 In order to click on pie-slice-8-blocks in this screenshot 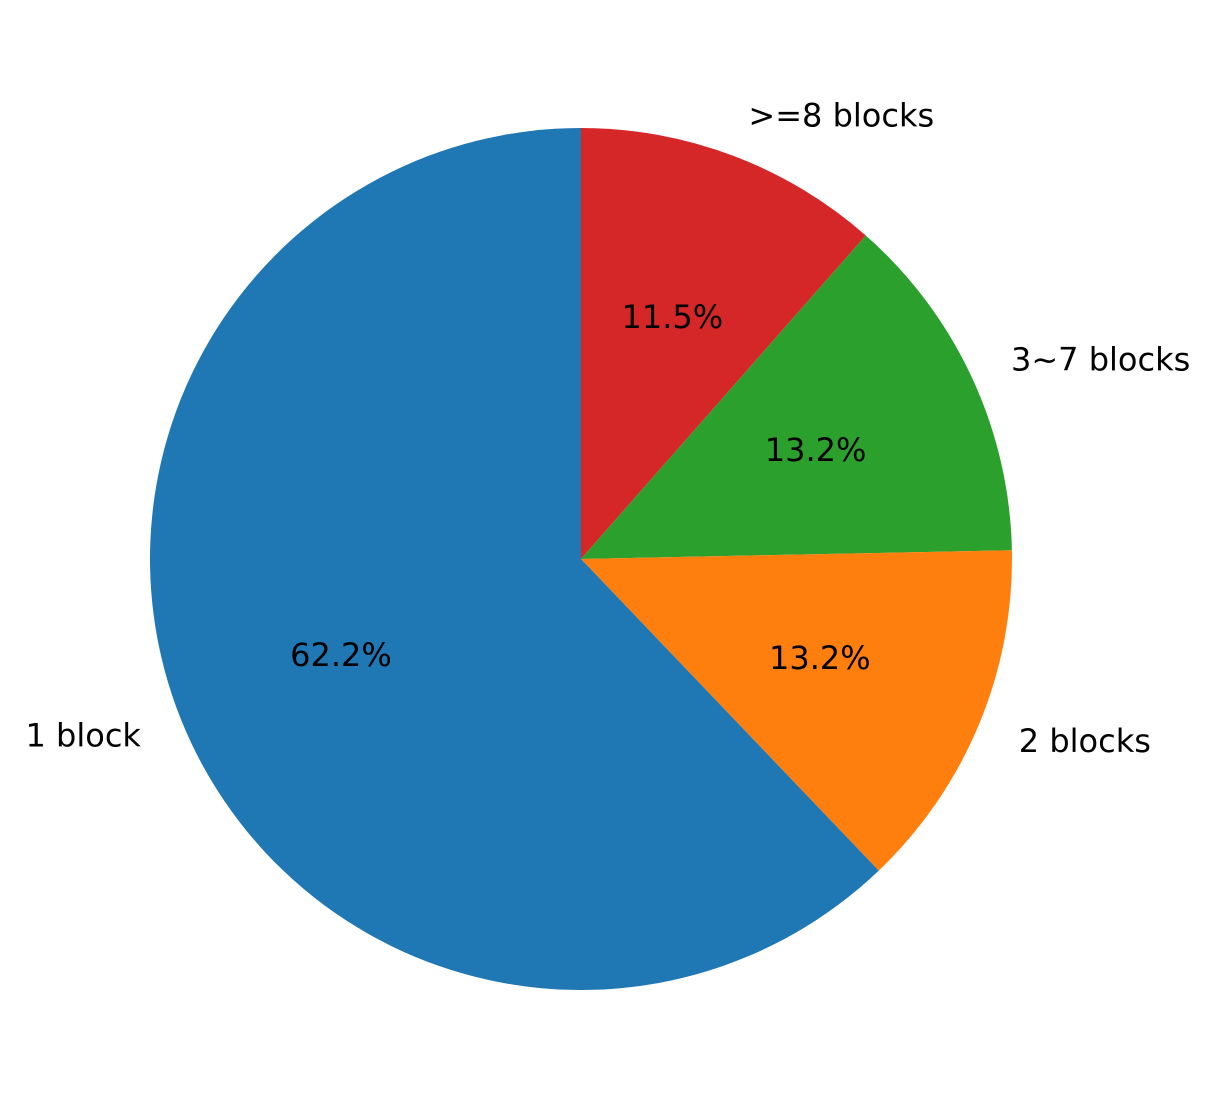, I will do `click(723, 343)`.